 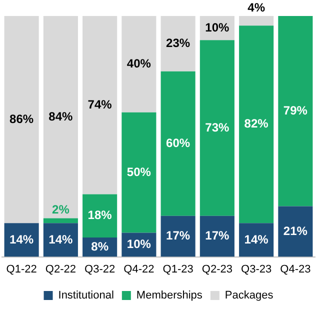 I want to click on legend-label: Memberships, so click(x=169, y=296).